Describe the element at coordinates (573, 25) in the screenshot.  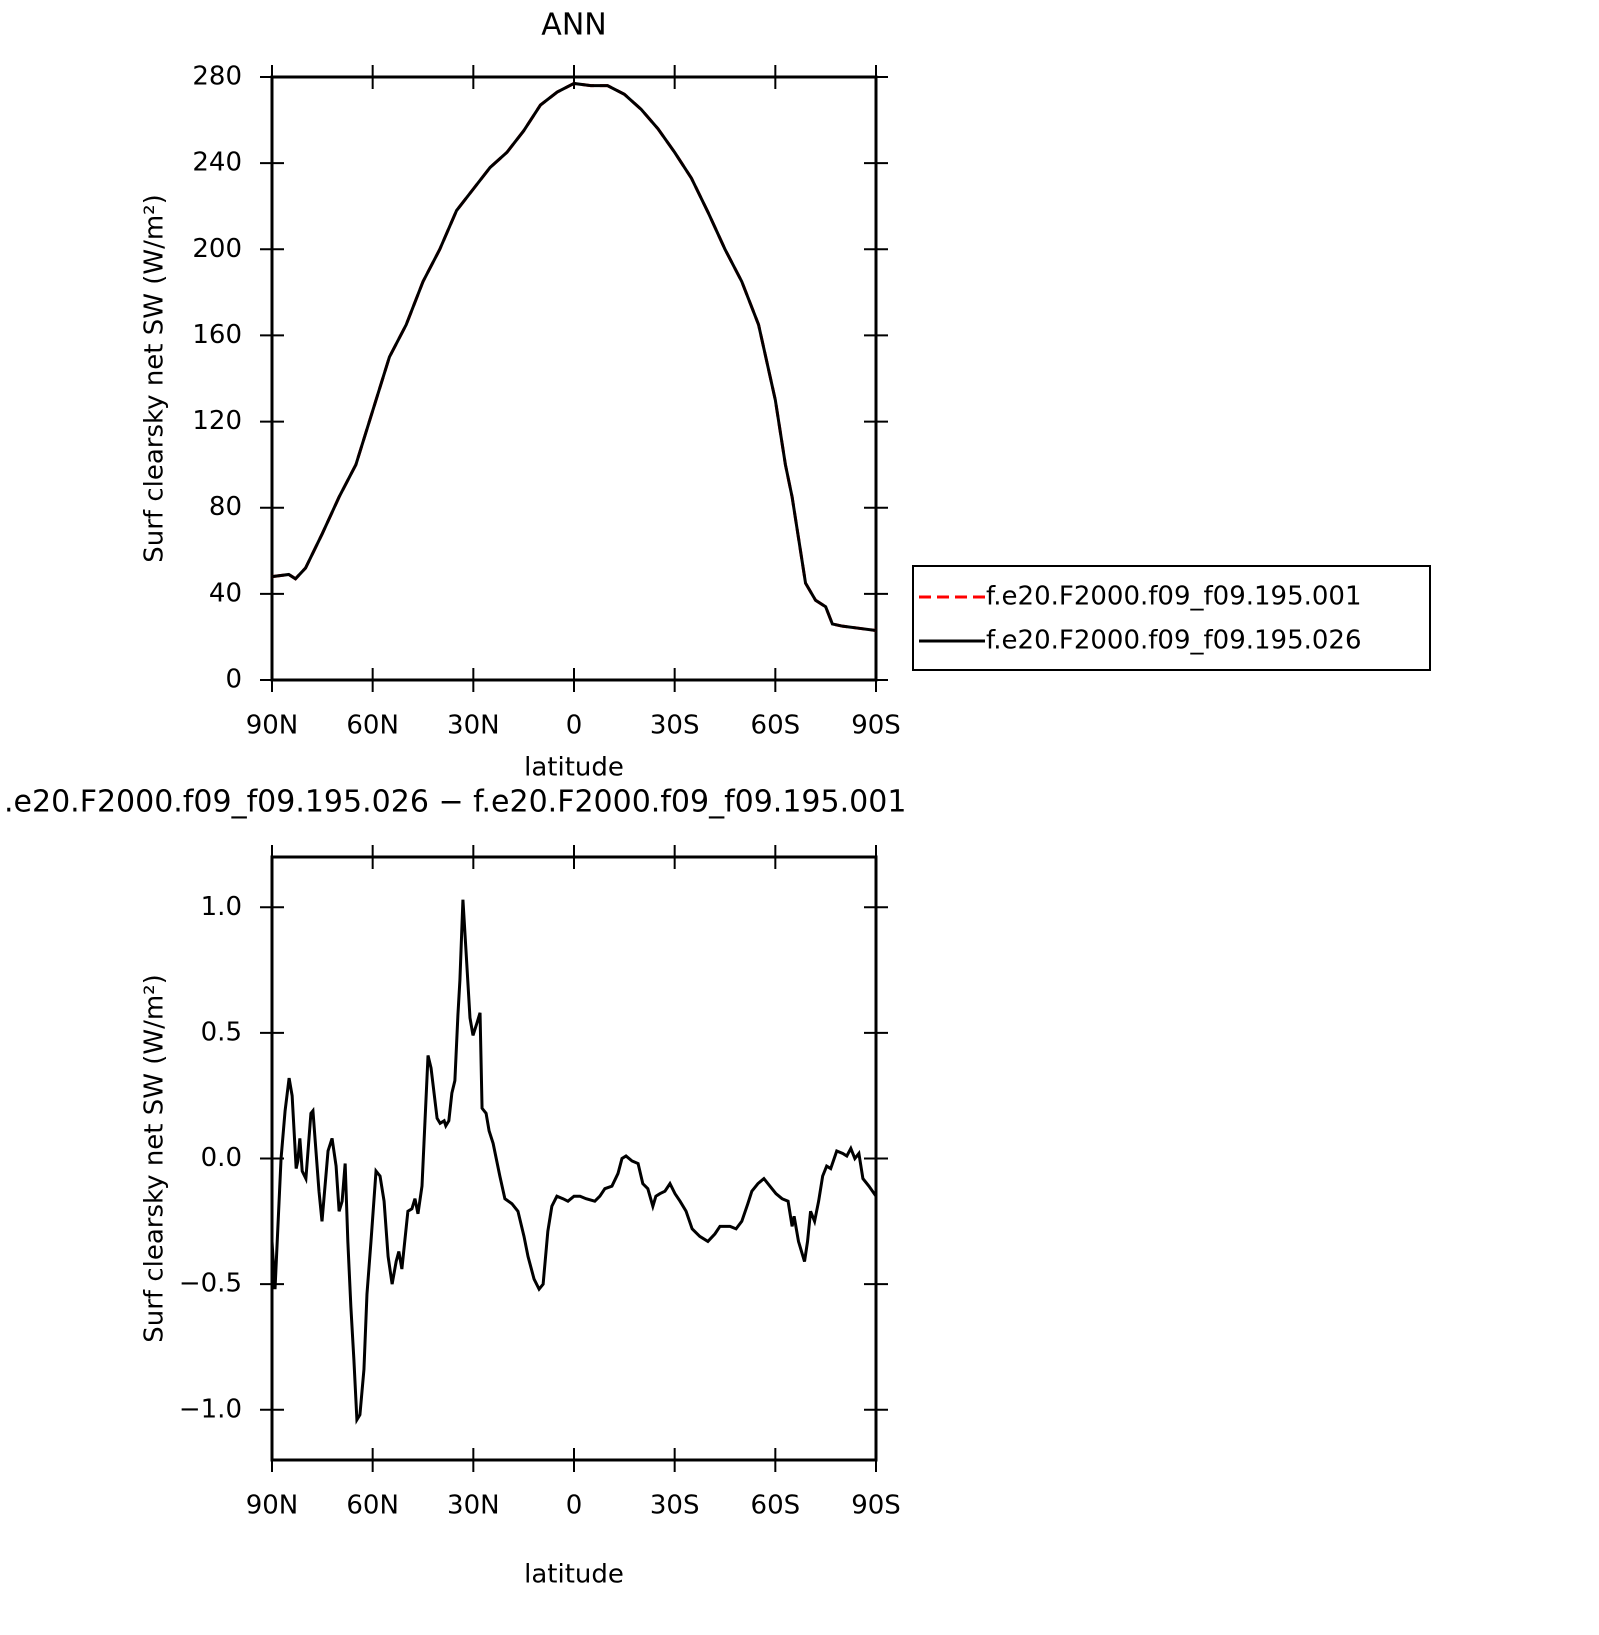
I see `chart-title: ANN` at that location.